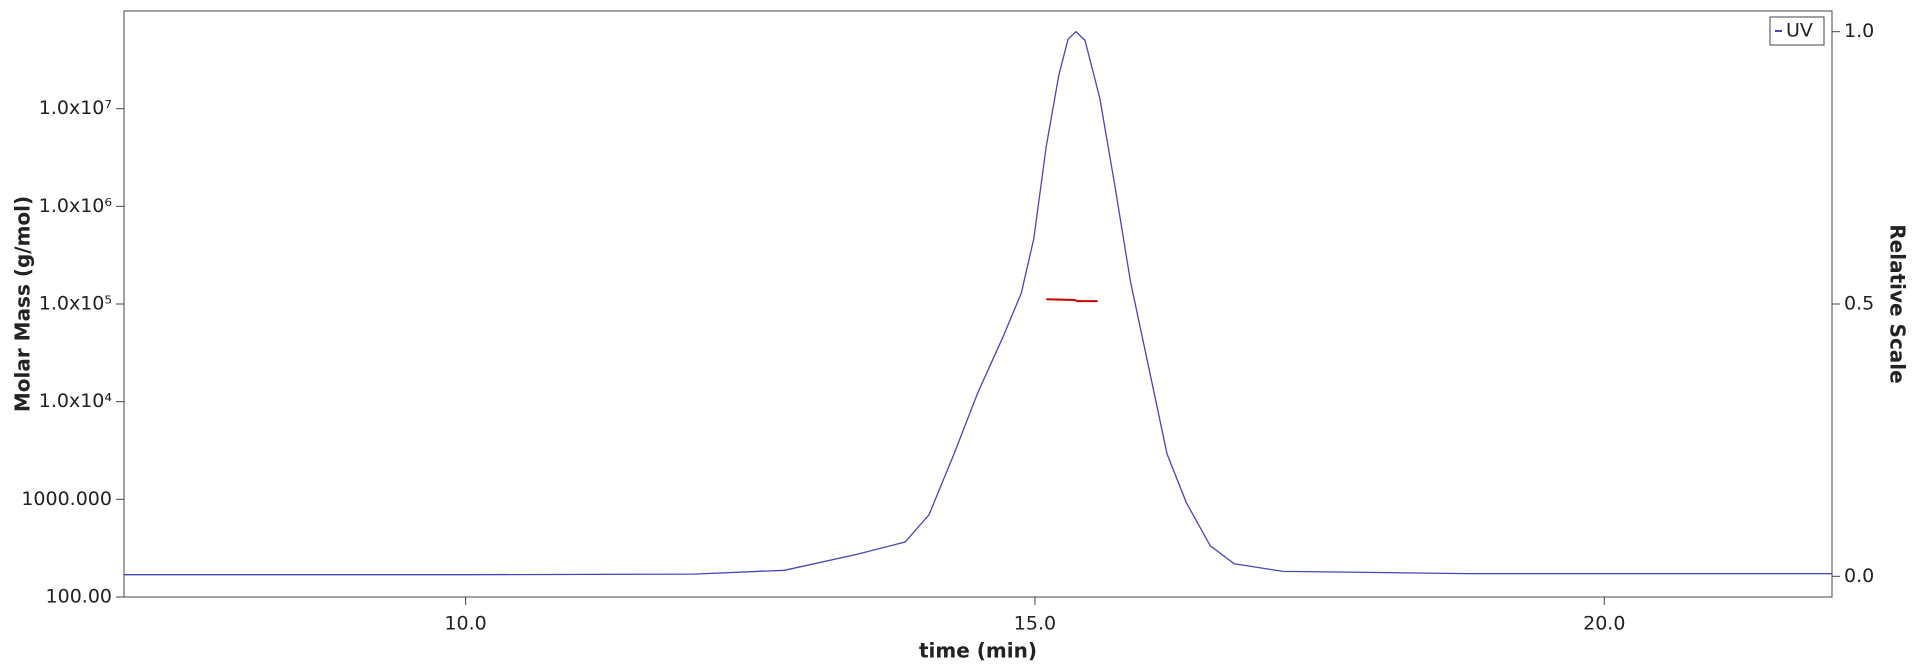  What do you see at coordinates (1859, 576) in the screenshot?
I see `y2-tick-label: 0.0` at bounding box center [1859, 576].